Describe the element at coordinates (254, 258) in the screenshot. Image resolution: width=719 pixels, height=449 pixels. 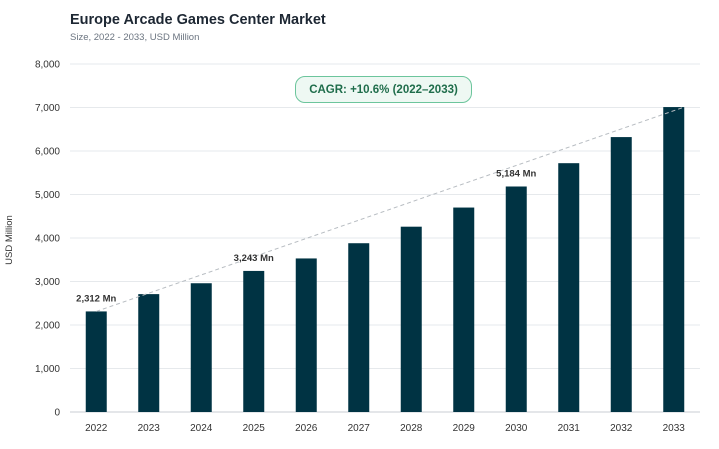
I see `data-label: 3,243 Mn` at that location.